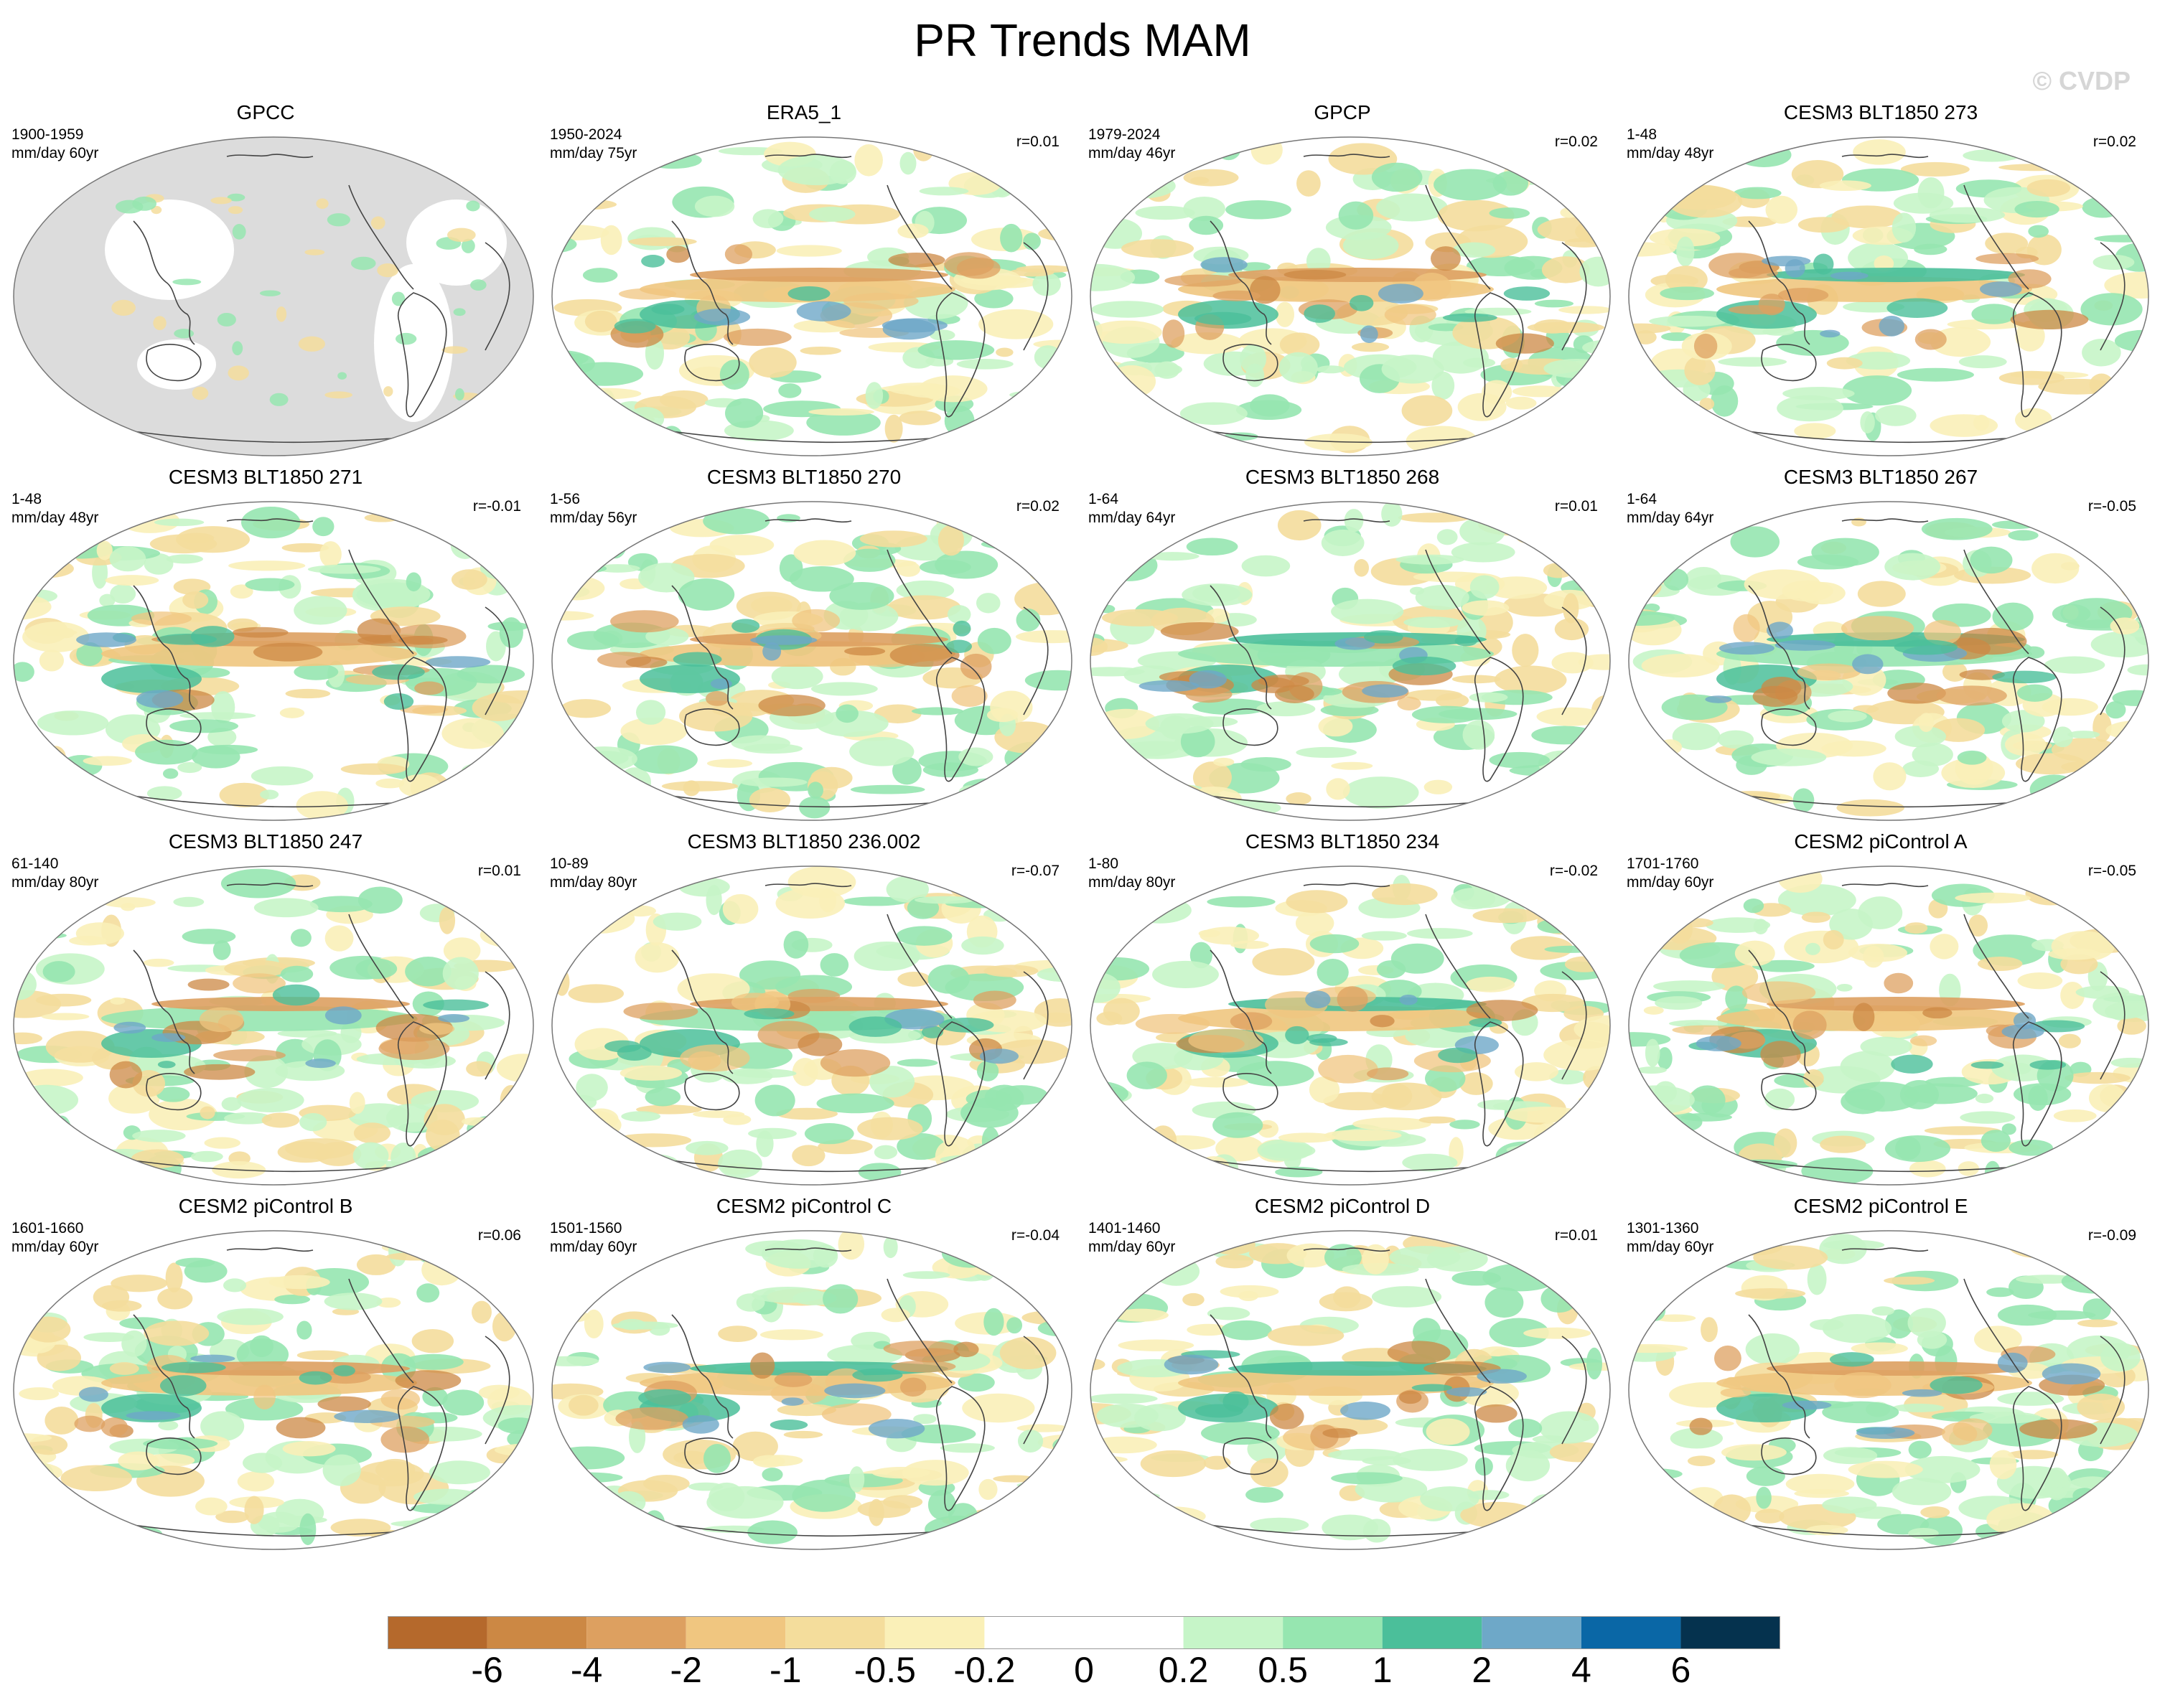  What do you see at coordinates (499, 1235) in the screenshot?
I see `panel-correlation: r=0.06` at bounding box center [499, 1235].